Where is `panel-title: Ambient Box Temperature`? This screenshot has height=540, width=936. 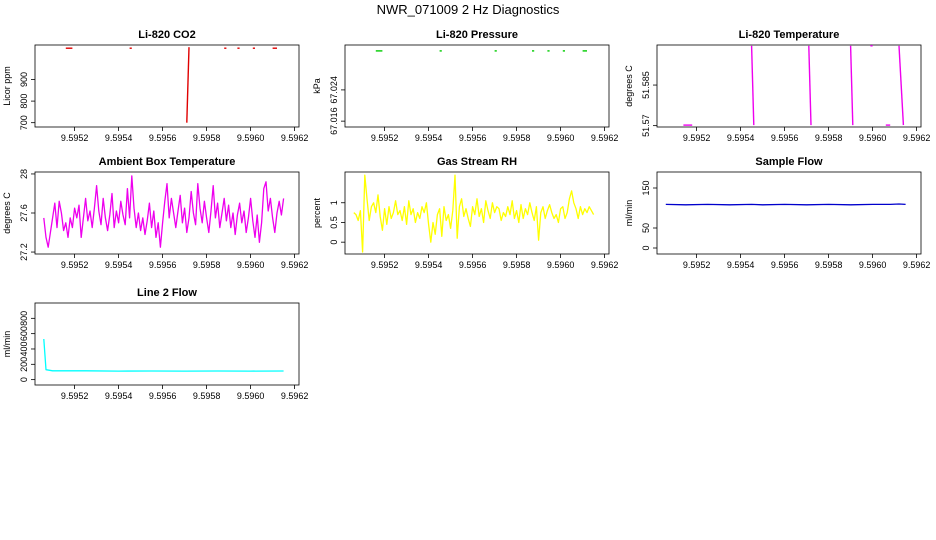 panel-title: Ambient Box Temperature is located at coordinates (167, 162).